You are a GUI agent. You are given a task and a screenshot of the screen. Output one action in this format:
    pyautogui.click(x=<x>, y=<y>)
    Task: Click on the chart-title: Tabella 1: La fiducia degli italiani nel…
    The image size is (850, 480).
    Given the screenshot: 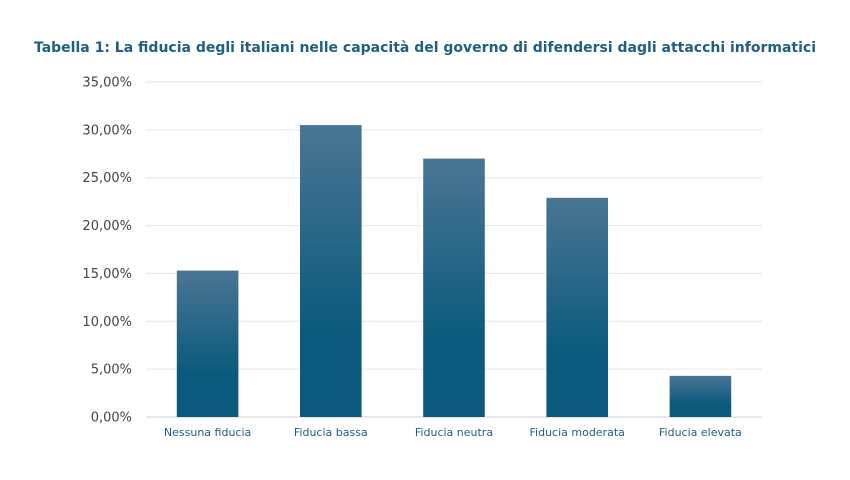 What is the action you would take?
    pyautogui.click(x=425, y=48)
    